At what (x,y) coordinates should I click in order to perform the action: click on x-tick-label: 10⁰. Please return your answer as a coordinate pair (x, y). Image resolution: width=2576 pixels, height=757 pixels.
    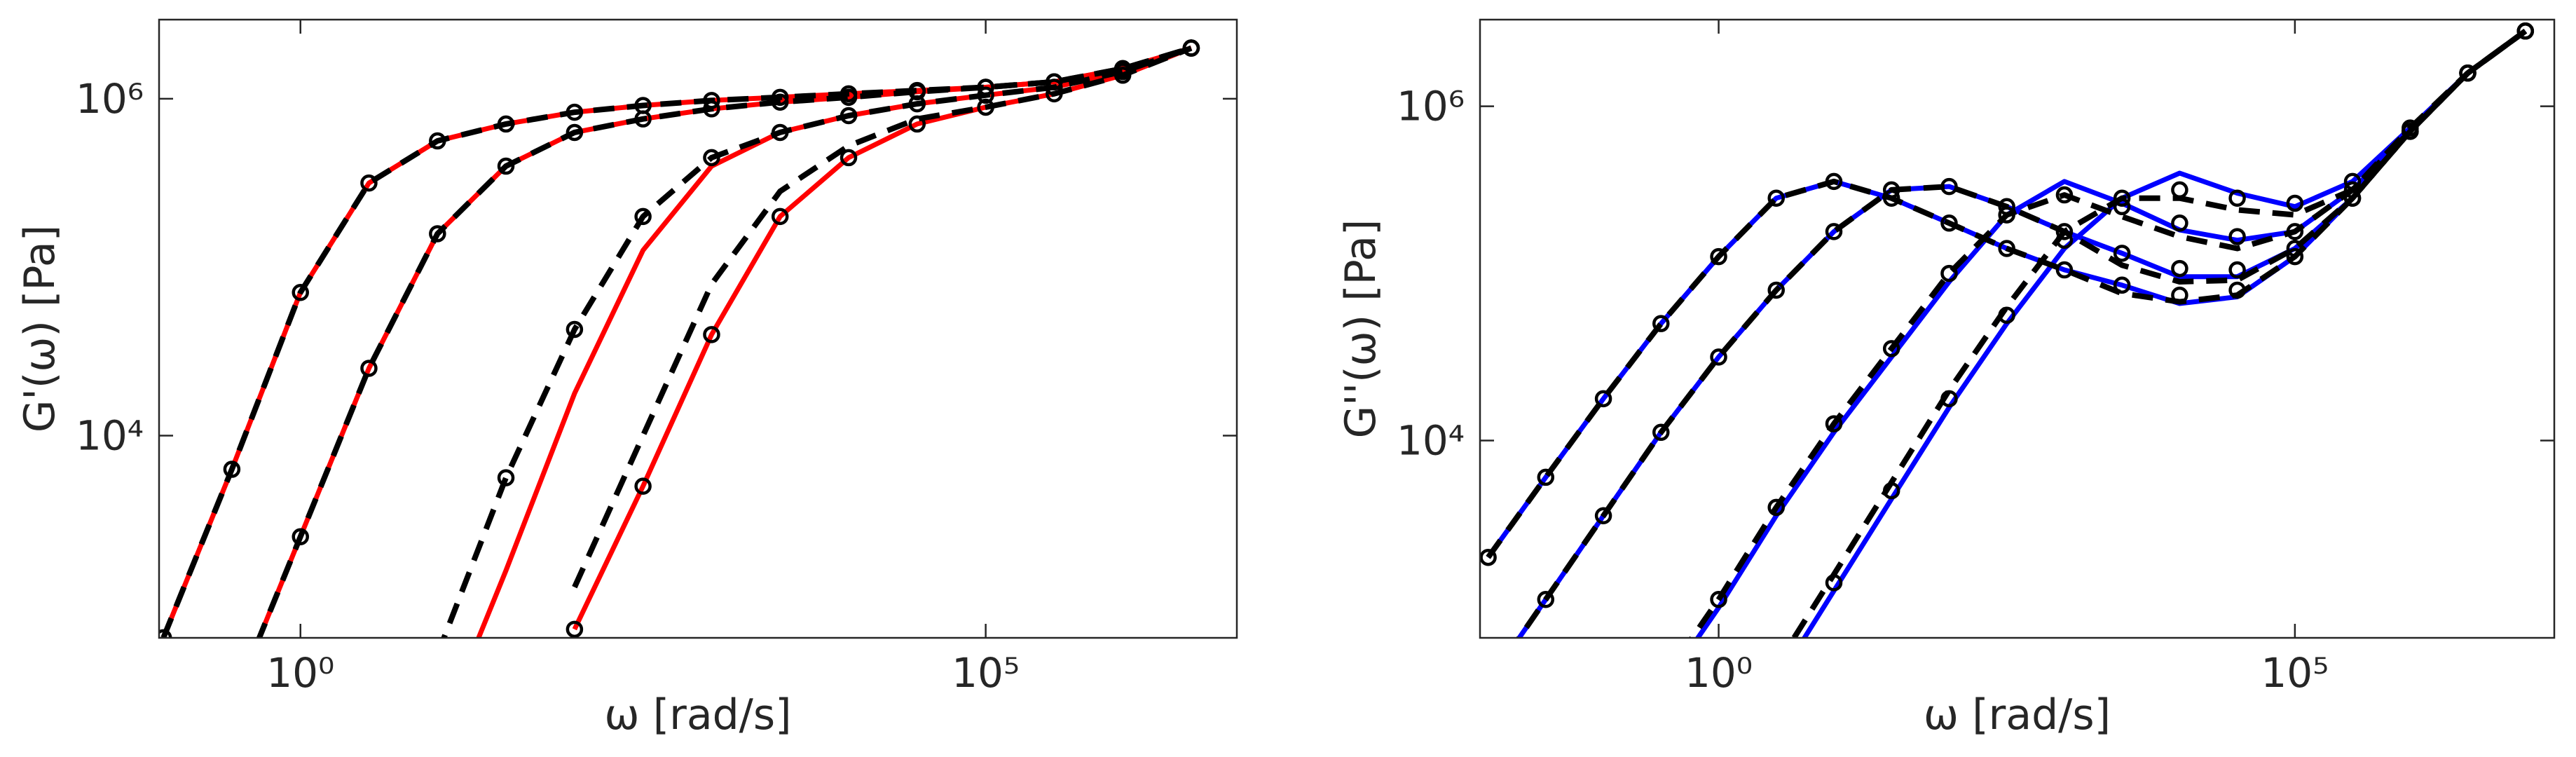
    Looking at the image, I should click on (1719, 673).